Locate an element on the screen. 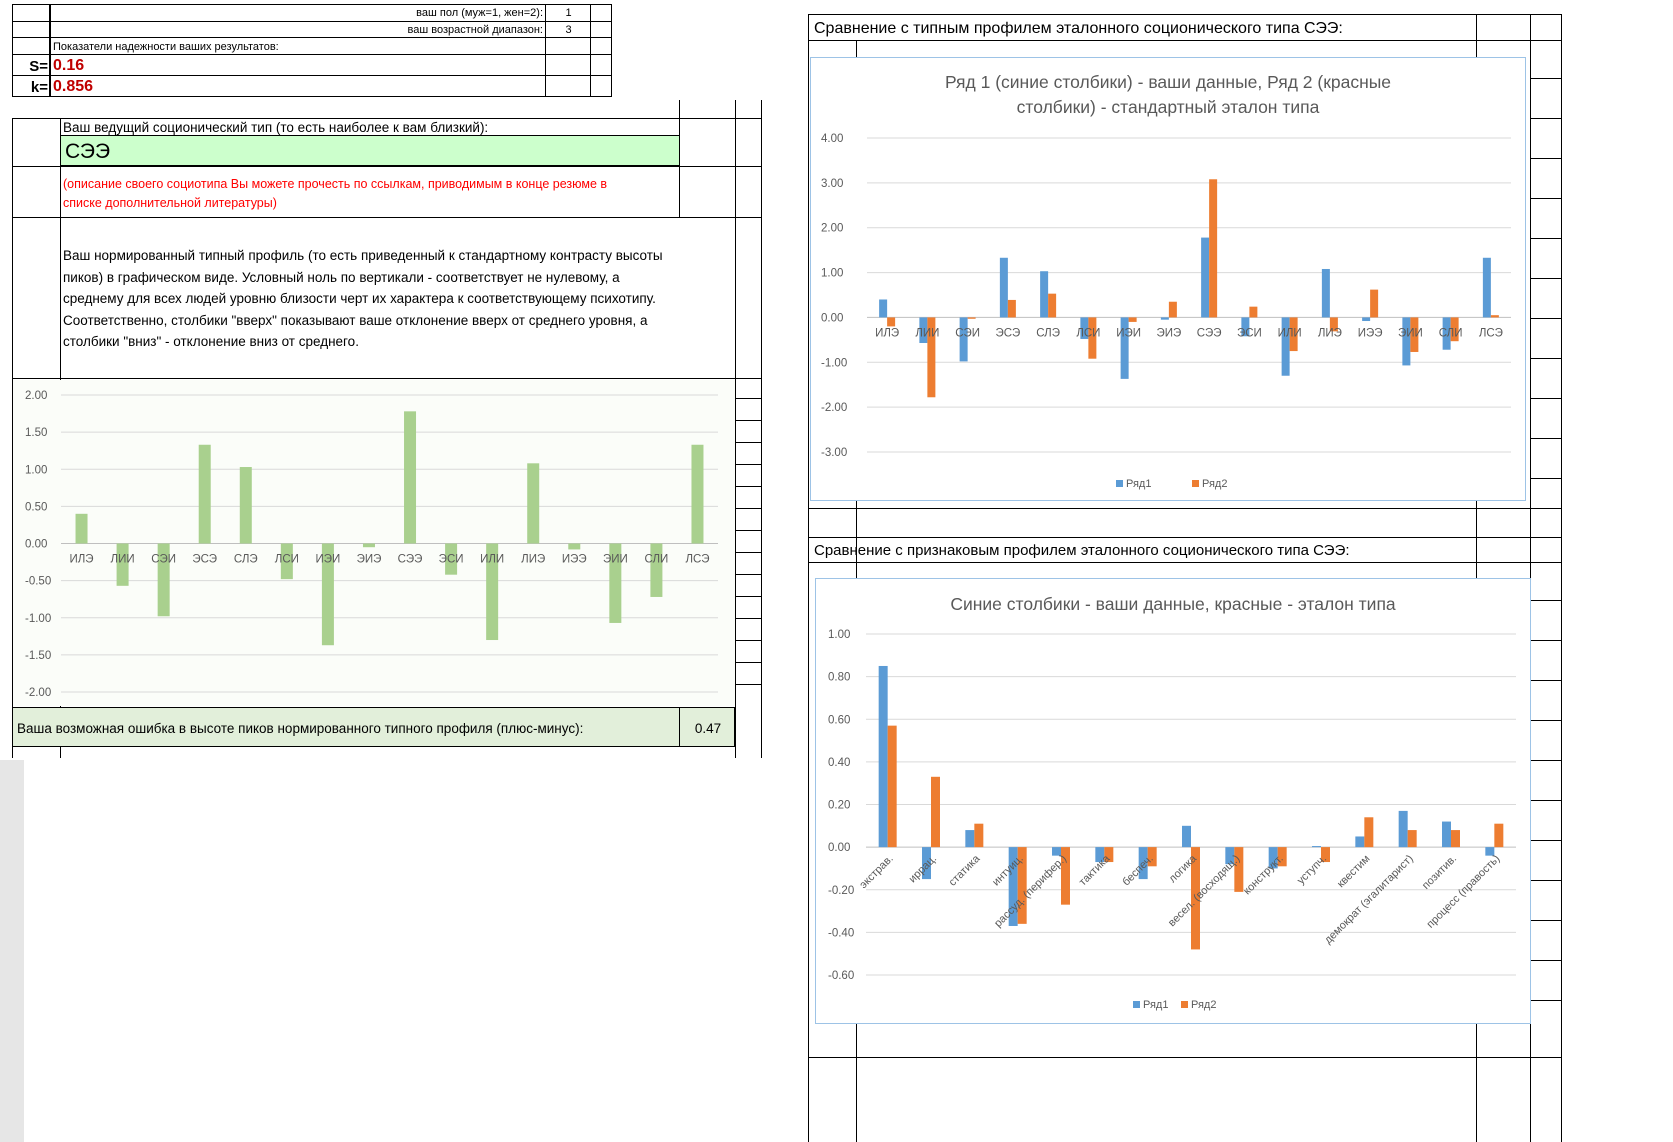 This screenshot has width=1673, height=1142. category-label: позитив. is located at coordinates (1439, 872).